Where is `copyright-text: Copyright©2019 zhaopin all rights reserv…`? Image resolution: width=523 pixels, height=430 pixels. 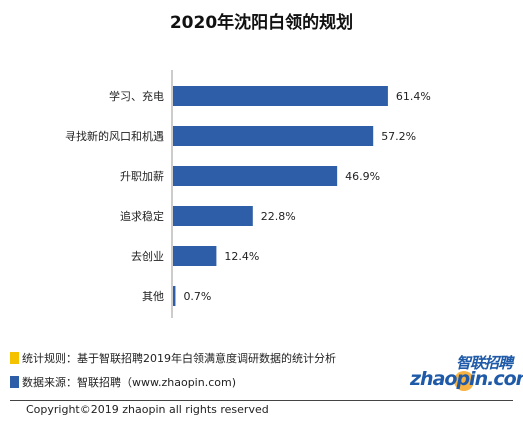 copyright-text: Copyright©2019 zhaopin all rights reserv… is located at coordinates (147, 409).